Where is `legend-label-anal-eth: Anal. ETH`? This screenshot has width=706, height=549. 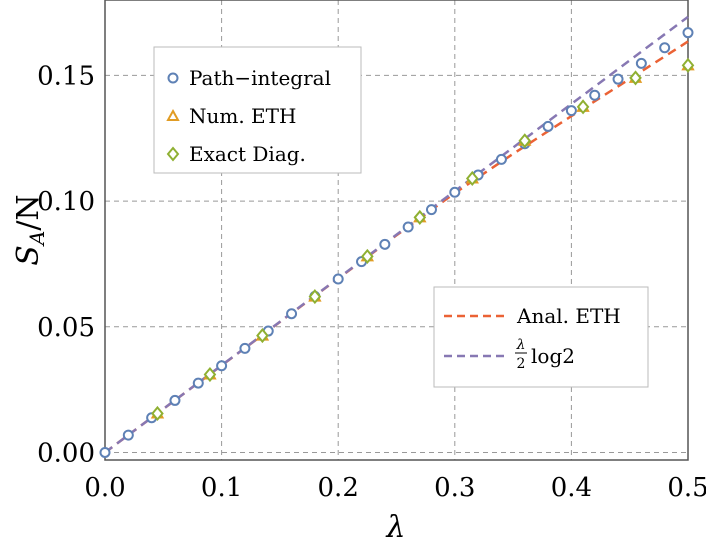 legend-label-anal-eth: Anal. ETH is located at coordinates (568, 316).